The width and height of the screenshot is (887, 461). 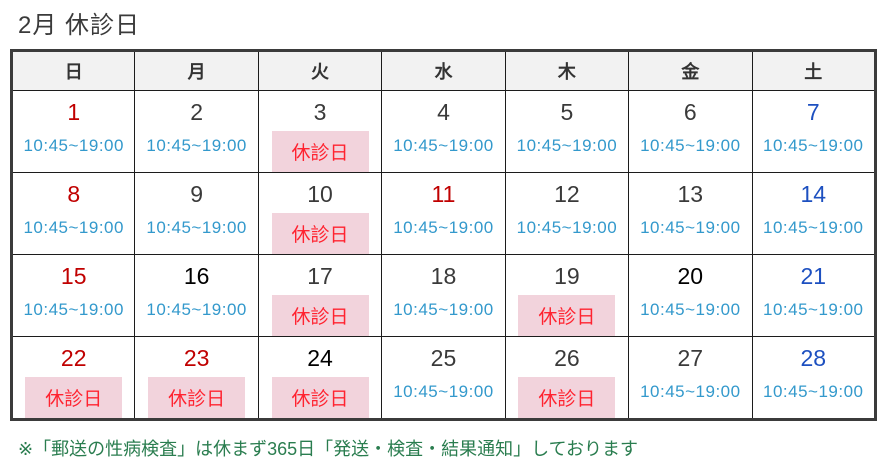 I want to click on day-cell: 5 10:45~19:00, so click(x=567, y=131).